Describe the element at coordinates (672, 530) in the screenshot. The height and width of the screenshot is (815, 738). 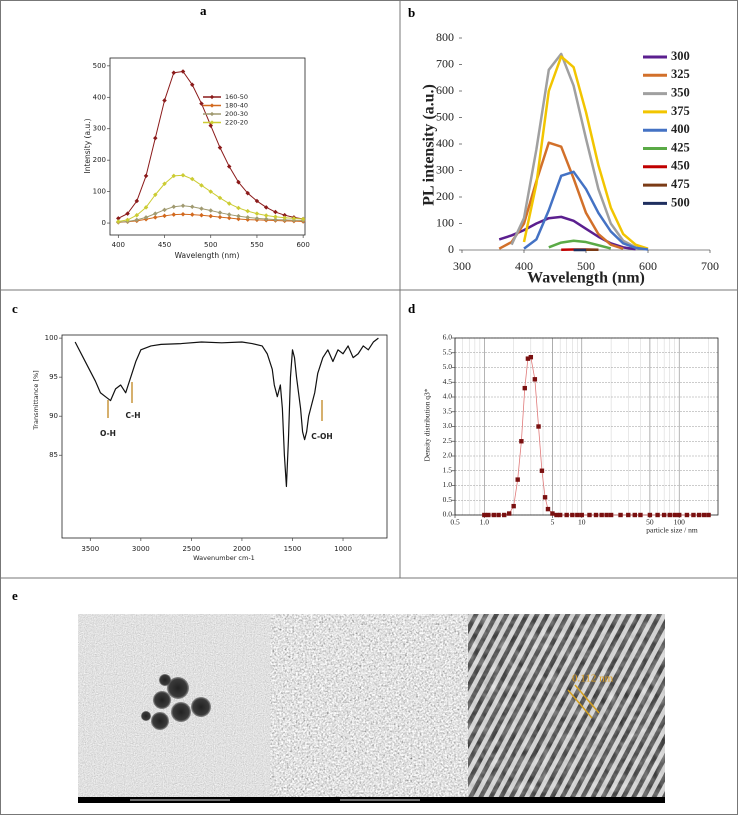
I see `x-axis-label: particle size / nm` at that location.